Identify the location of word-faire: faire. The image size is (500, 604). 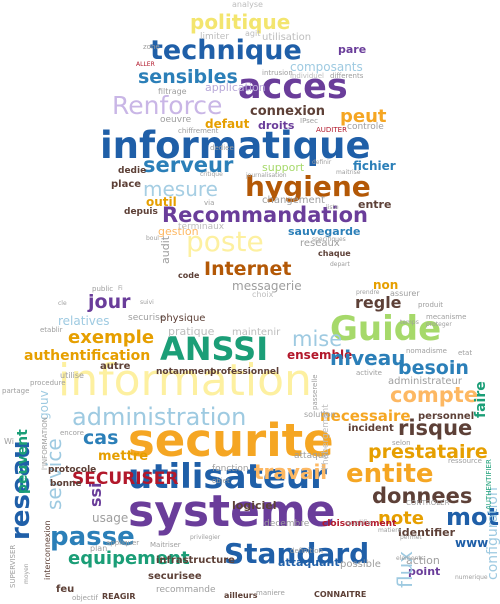
(481, 399).